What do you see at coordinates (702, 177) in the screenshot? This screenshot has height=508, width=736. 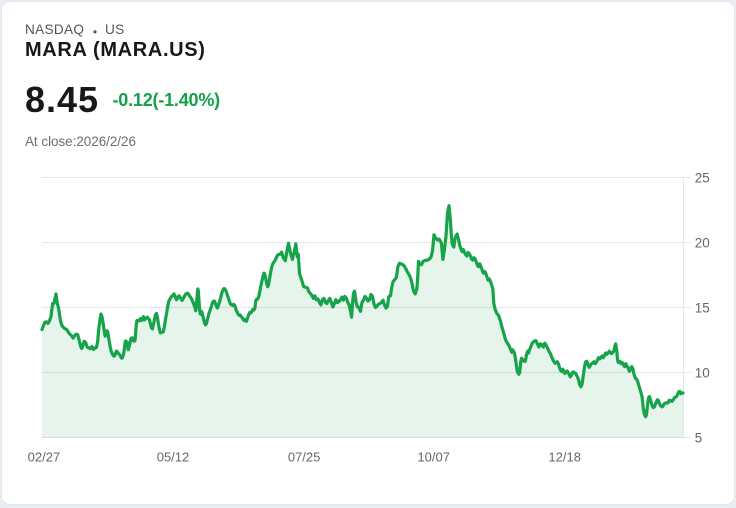 I see `svg-text: 25` at bounding box center [702, 177].